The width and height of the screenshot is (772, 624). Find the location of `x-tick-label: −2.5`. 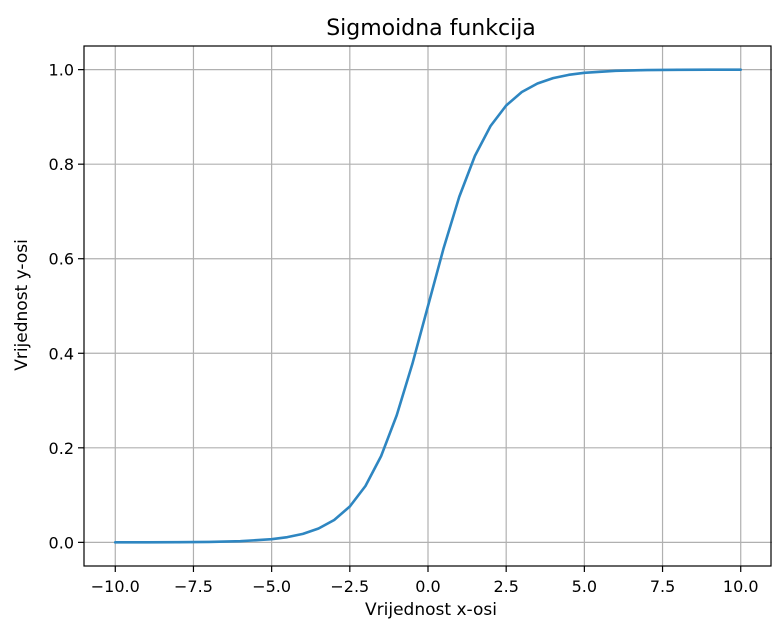

x-tick-label: −2.5 is located at coordinates (349, 586).